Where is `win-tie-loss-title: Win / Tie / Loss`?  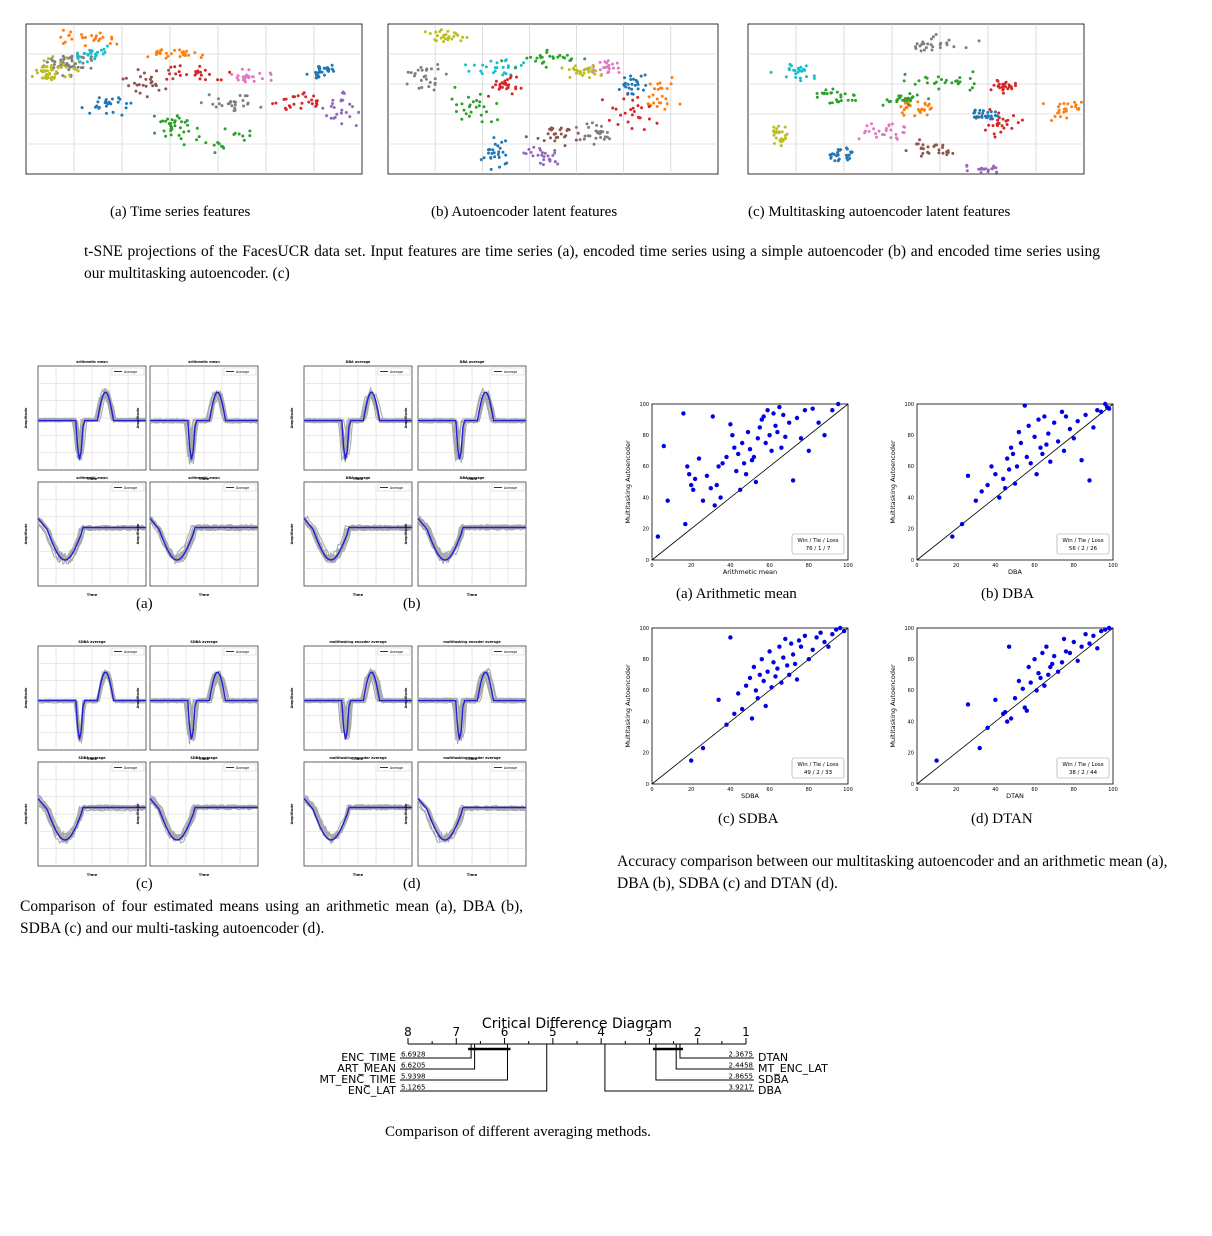
win-tie-loss-title: Win / Tie / Loss is located at coordinates (817, 541).